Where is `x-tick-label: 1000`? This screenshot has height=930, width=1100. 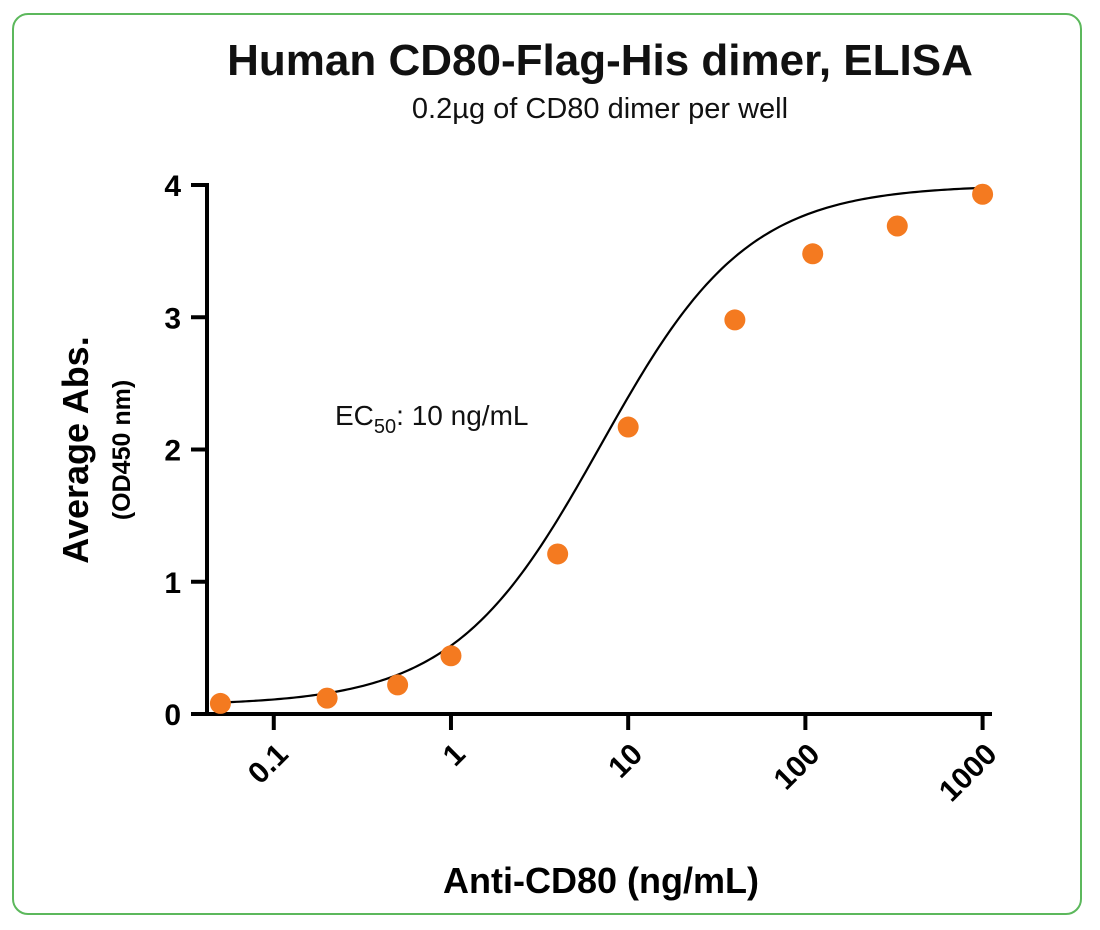 x-tick-label: 1000 is located at coordinates (968, 773).